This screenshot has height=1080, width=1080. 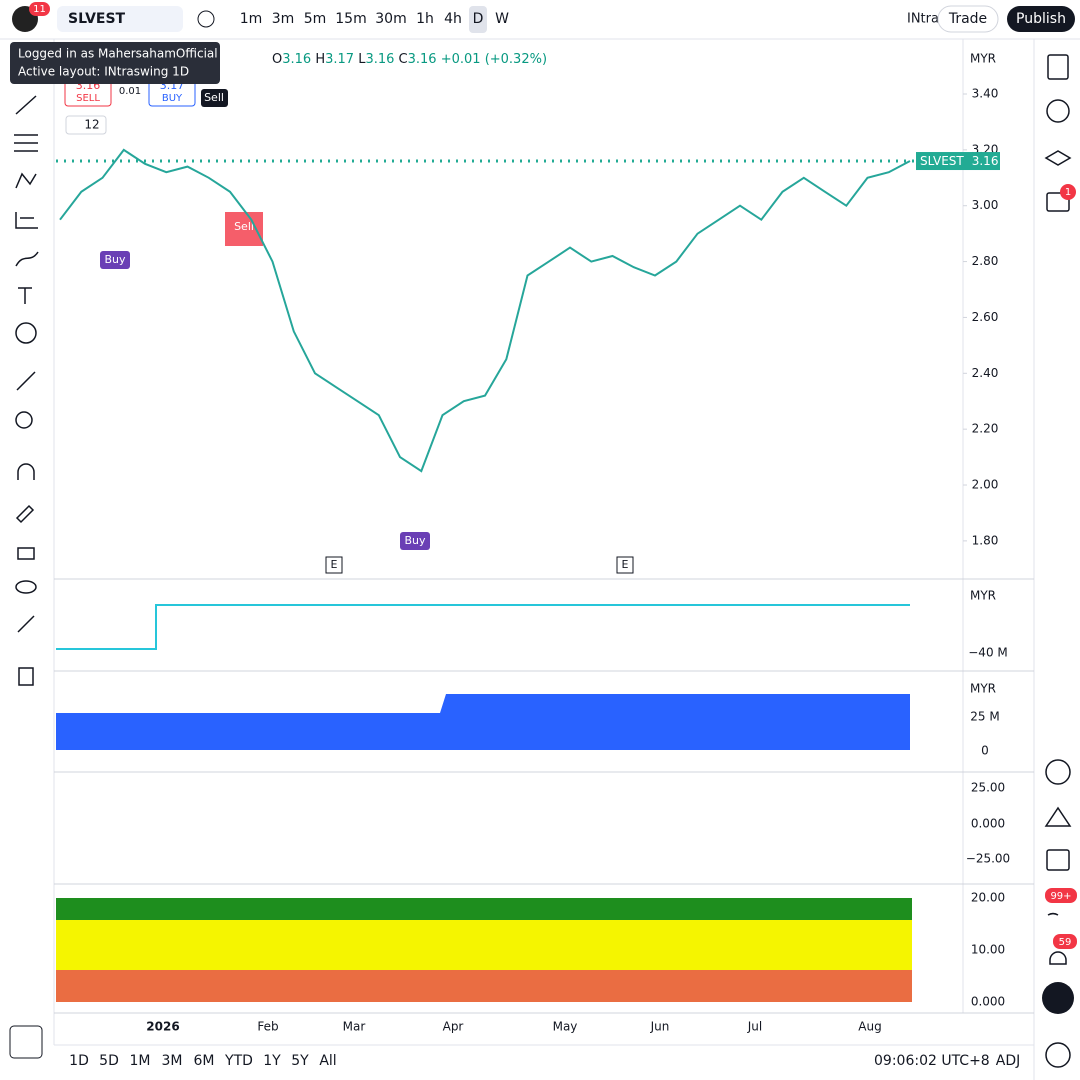 I want to click on interval-selected, so click(x=478, y=19).